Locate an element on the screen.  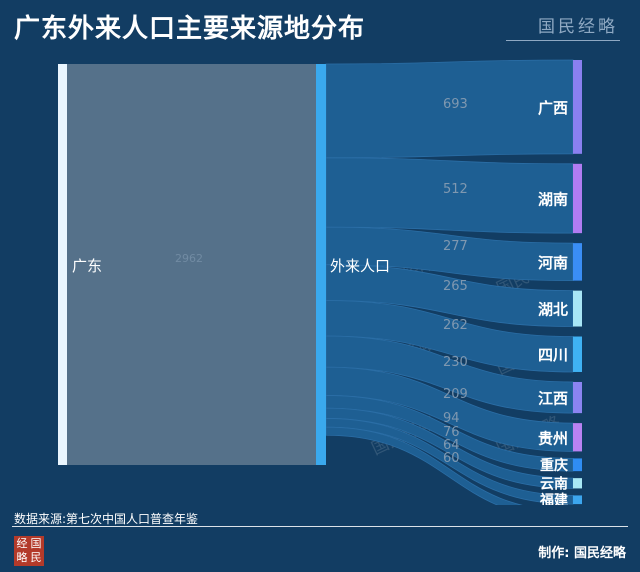
value-安徽: 60 is located at coordinates (451, 458).